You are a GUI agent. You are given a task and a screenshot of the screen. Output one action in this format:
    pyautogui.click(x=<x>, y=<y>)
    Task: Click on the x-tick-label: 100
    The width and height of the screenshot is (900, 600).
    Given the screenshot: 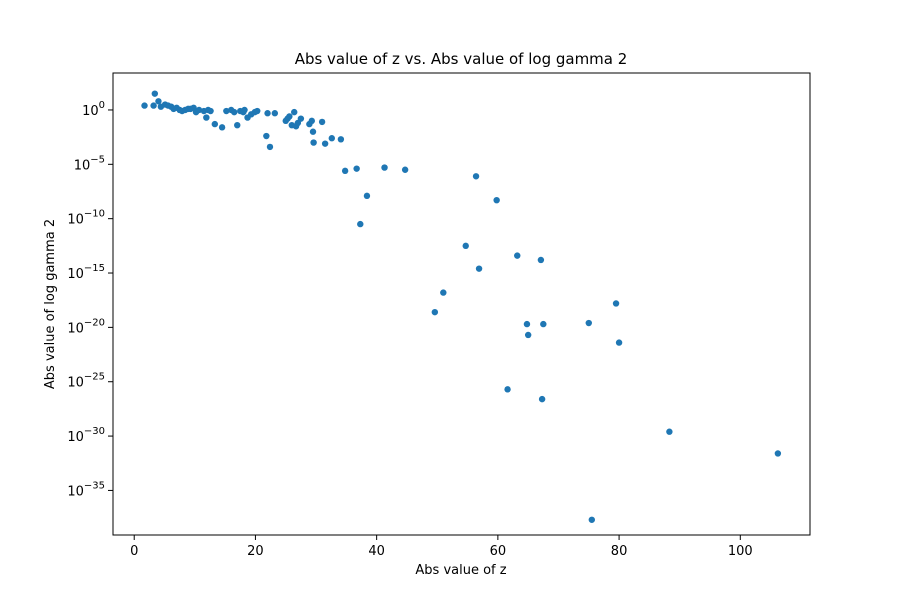 What is the action you would take?
    pyautogui.click(x=740, y=551)
    